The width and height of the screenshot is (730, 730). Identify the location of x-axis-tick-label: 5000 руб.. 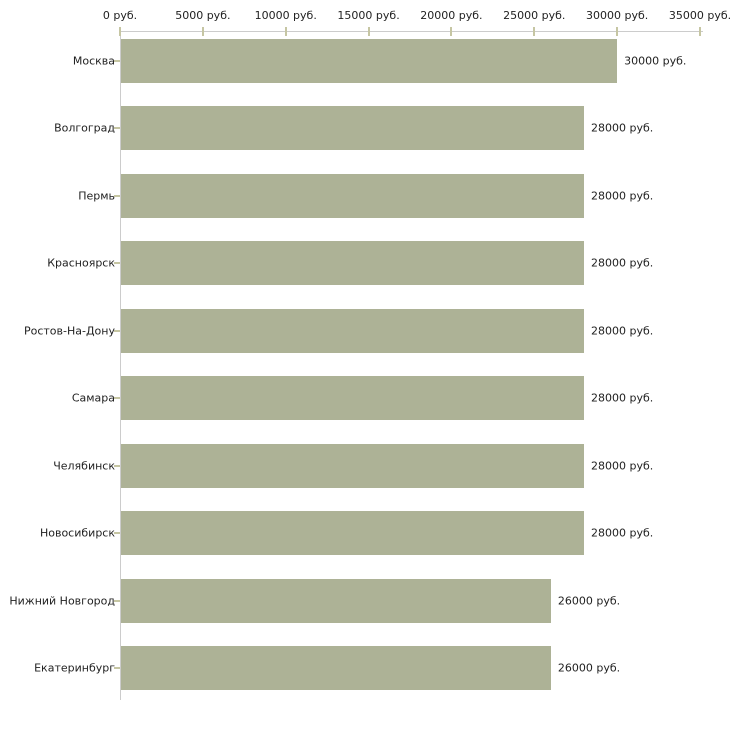
(203, 15).